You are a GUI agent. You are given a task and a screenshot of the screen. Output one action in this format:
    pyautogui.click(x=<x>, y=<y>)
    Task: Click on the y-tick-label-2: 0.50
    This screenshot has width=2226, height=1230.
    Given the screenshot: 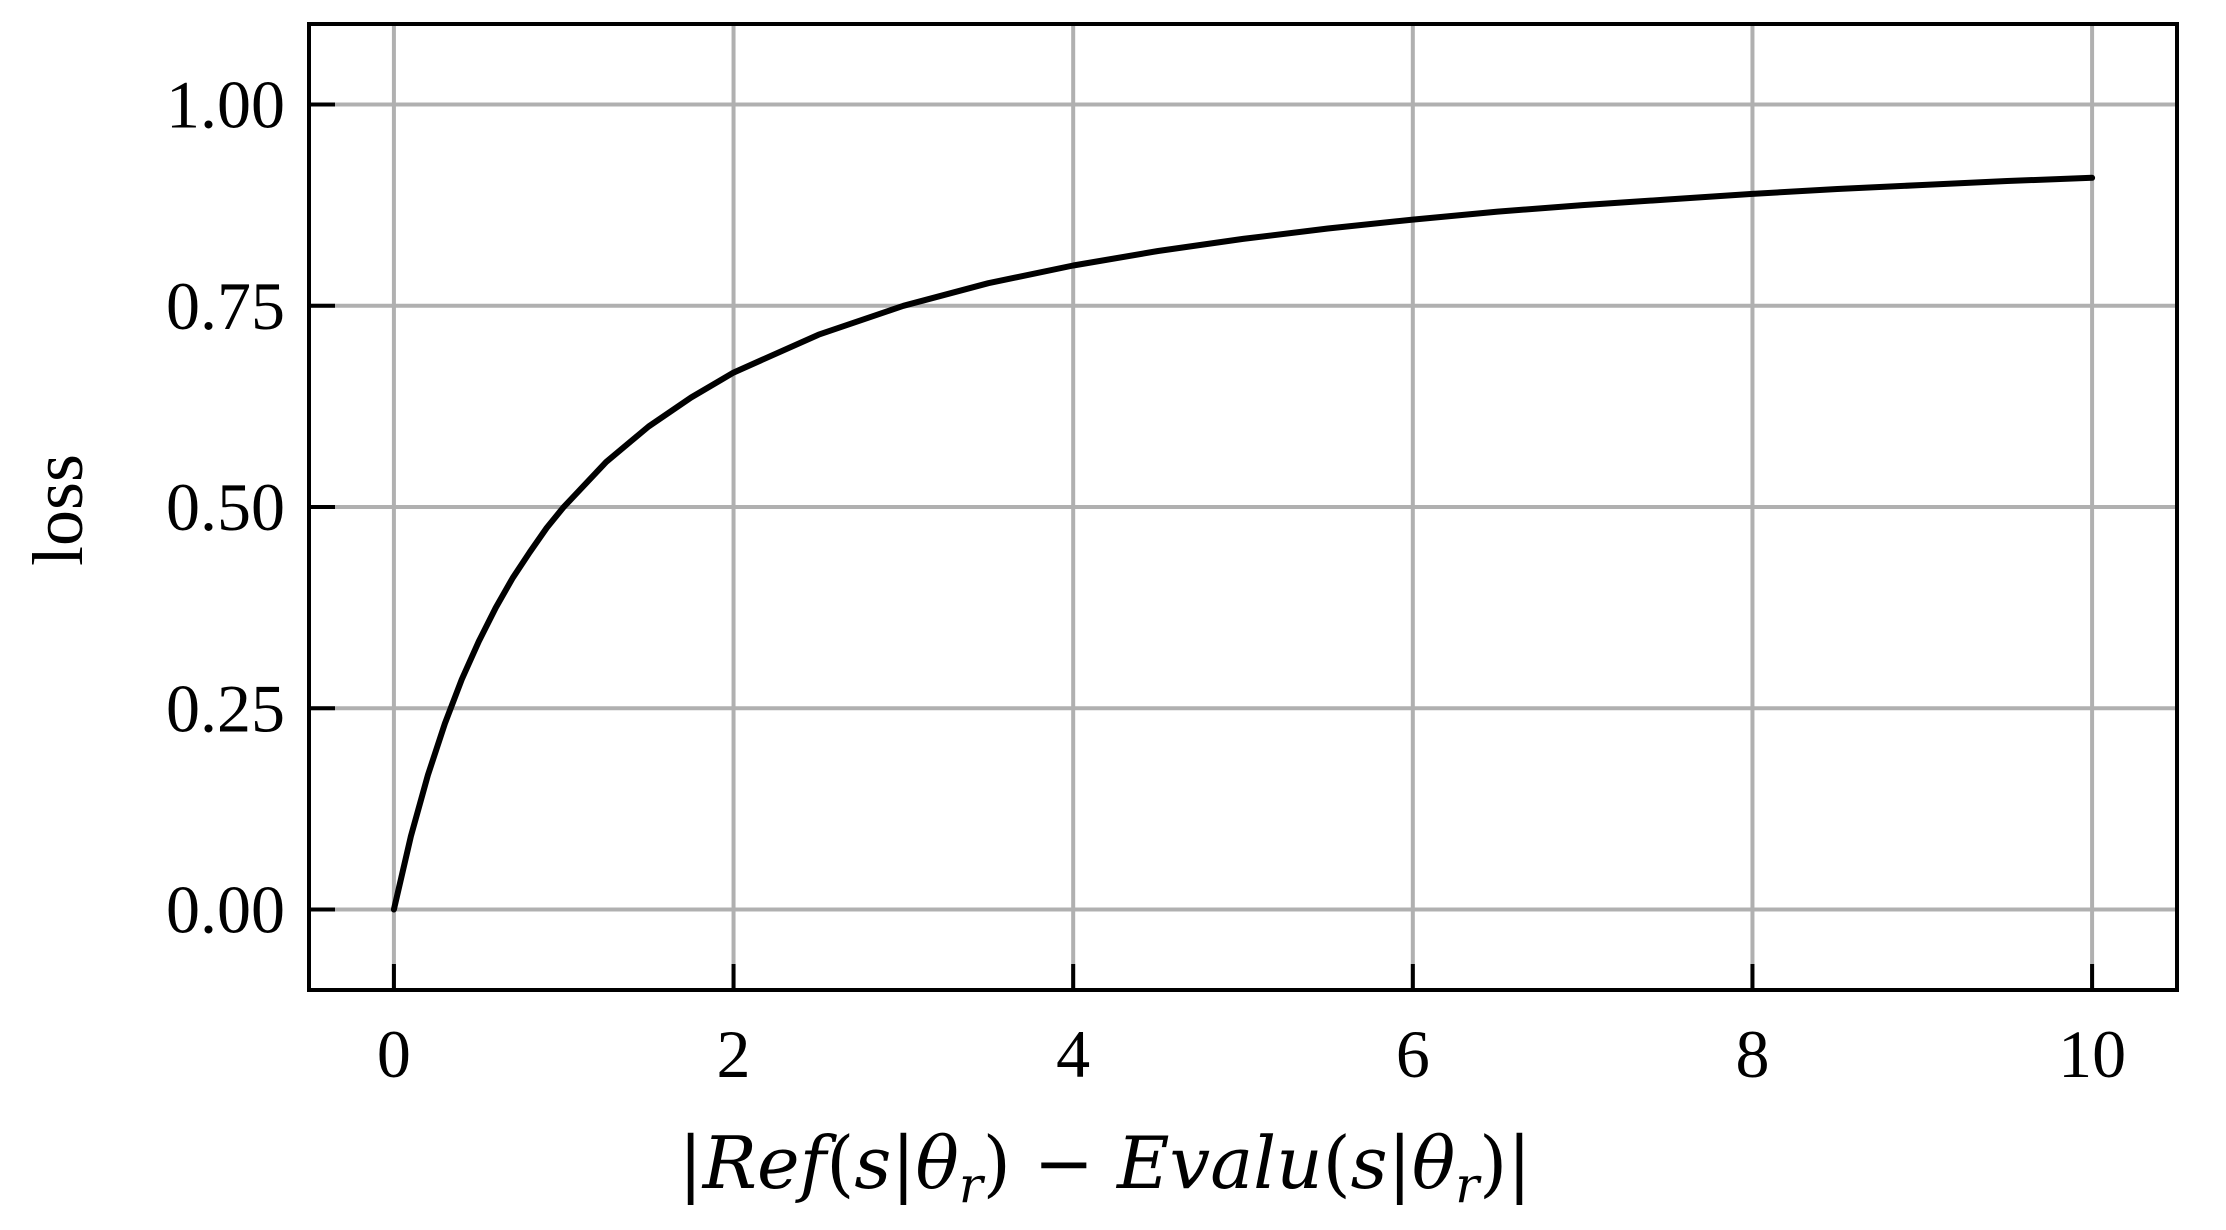 What is the action you would take?
    pyautogui.click(x=225, y=507)
    